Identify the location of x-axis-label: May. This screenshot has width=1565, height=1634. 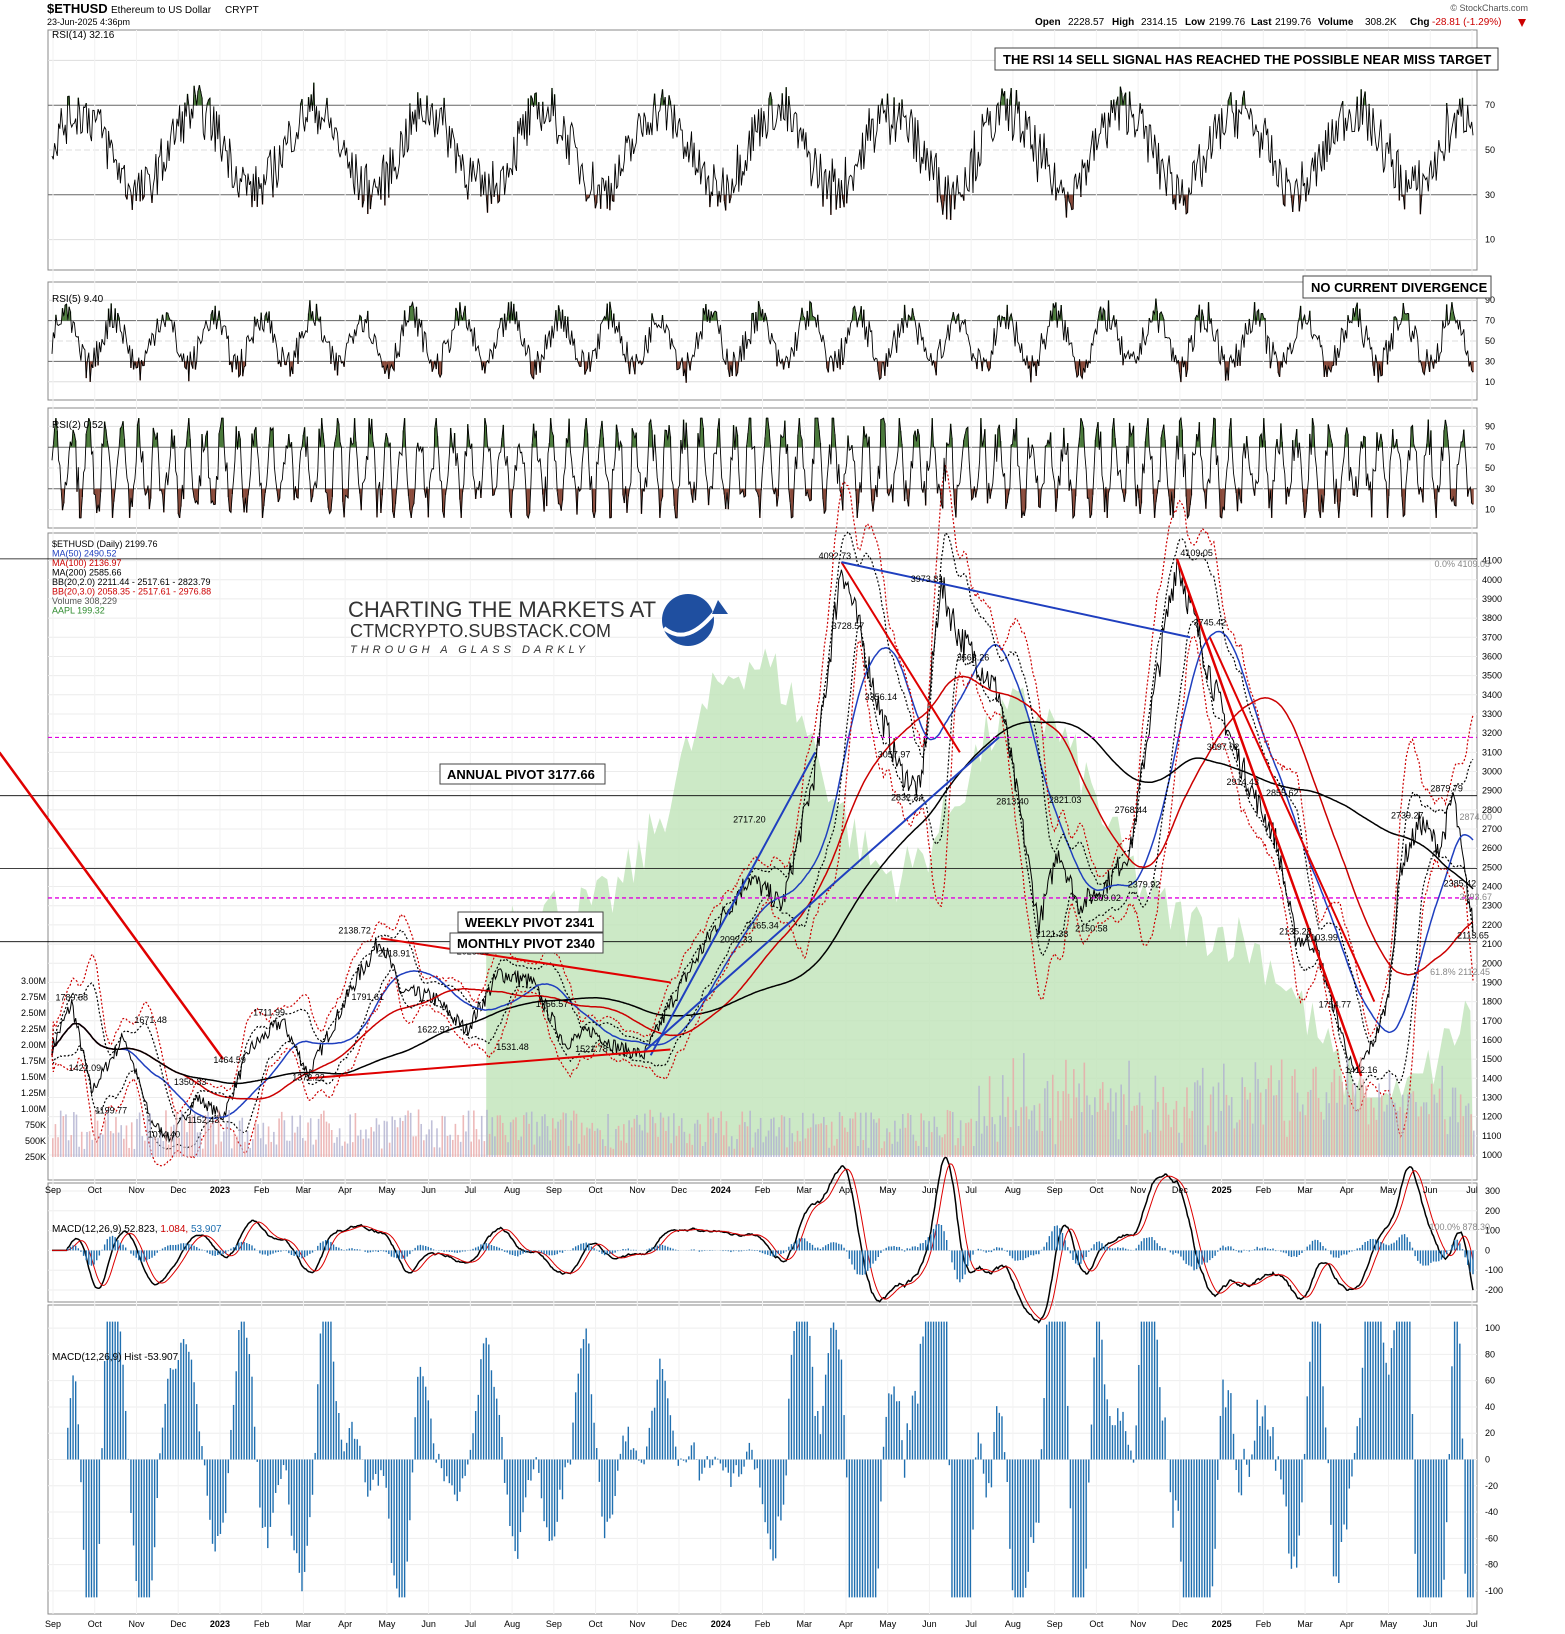
(1389, 1190).